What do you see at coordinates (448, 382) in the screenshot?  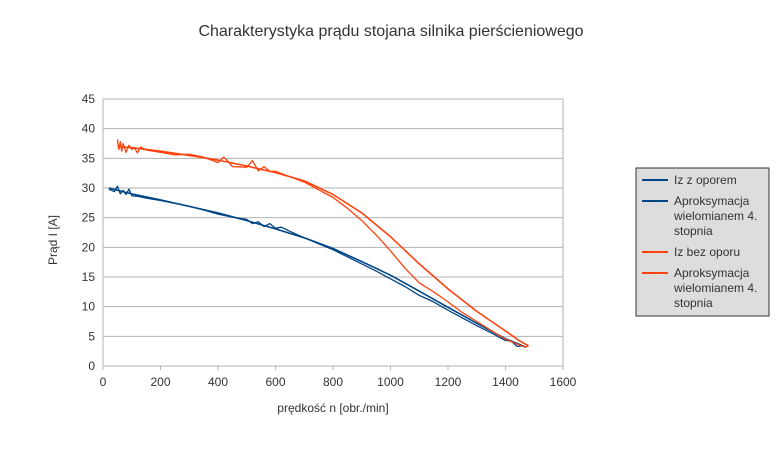 I see `x-tick-label: 1200` at bounding box center [448, 382].